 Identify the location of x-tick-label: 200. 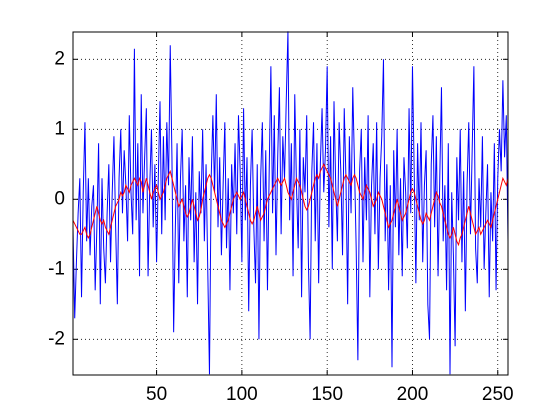
(413, 394).